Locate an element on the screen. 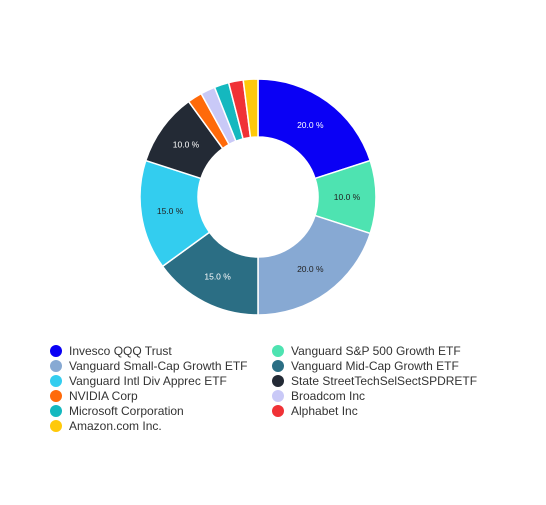 This screenshot has width=546, height=505. legend-item-0: Invesco QQQ Trust is located at coordinates (161, 350).